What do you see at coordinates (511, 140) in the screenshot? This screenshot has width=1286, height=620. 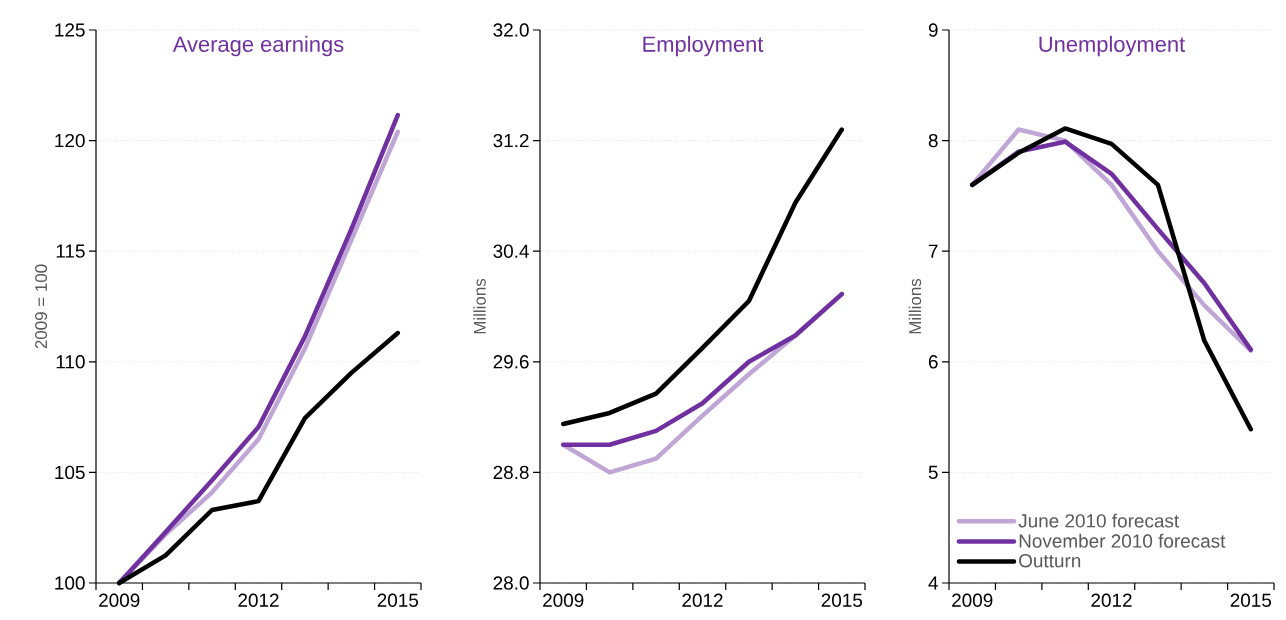 I see `y-tick-label: 31.2` at bounding box center [511, 140].